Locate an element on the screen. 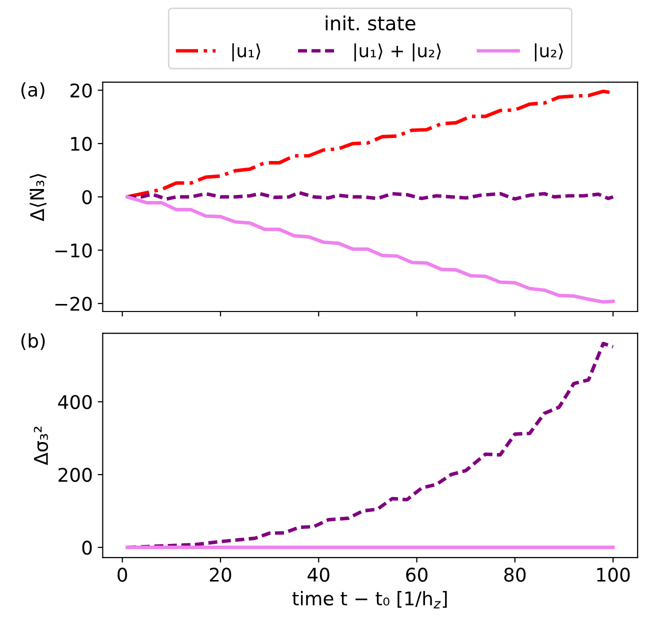 This screenshot has width=646, height=623. text: (a) is located at coordinates (32, 90).